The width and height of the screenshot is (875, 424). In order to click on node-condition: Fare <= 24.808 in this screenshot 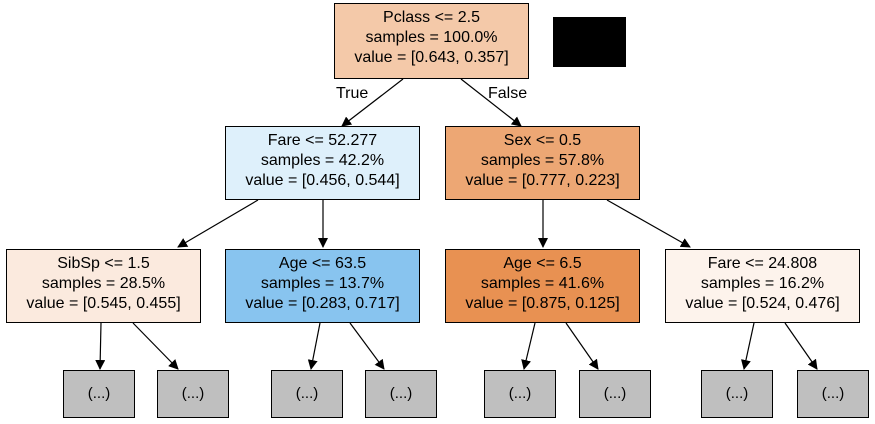, I will do `click(762, 263)`.